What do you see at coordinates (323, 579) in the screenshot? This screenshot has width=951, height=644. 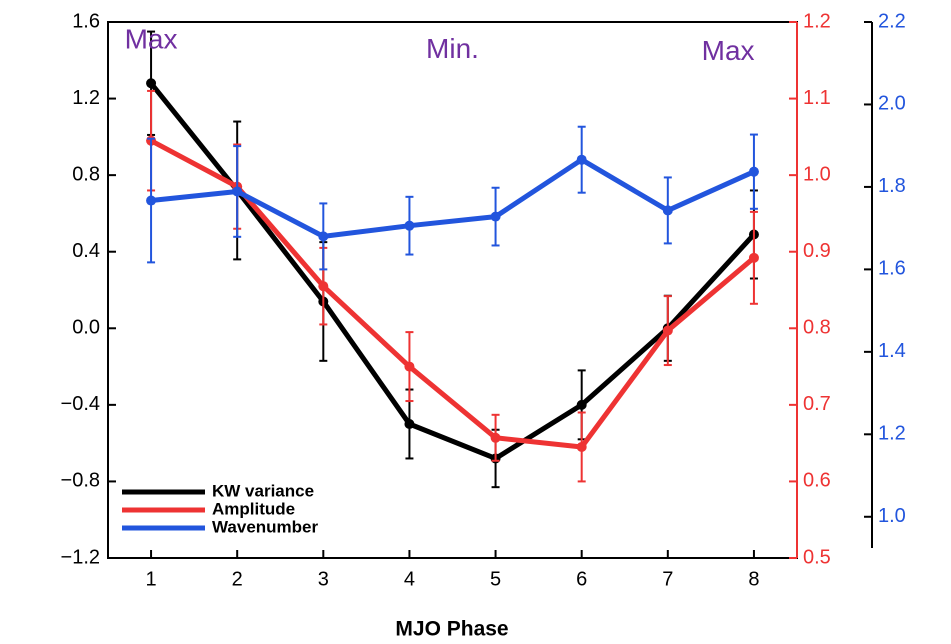 I see `x-tick-label: 3` at bounding box center [323, 579].